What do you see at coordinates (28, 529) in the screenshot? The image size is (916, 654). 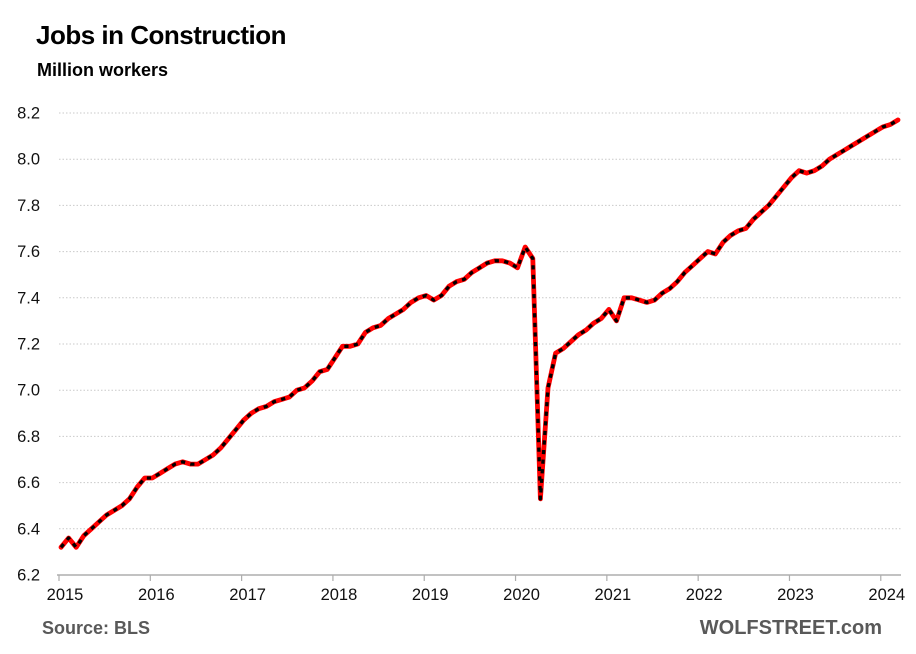 I see `y-axis-tick-label: 6.4` at bounding box center [28, 529].